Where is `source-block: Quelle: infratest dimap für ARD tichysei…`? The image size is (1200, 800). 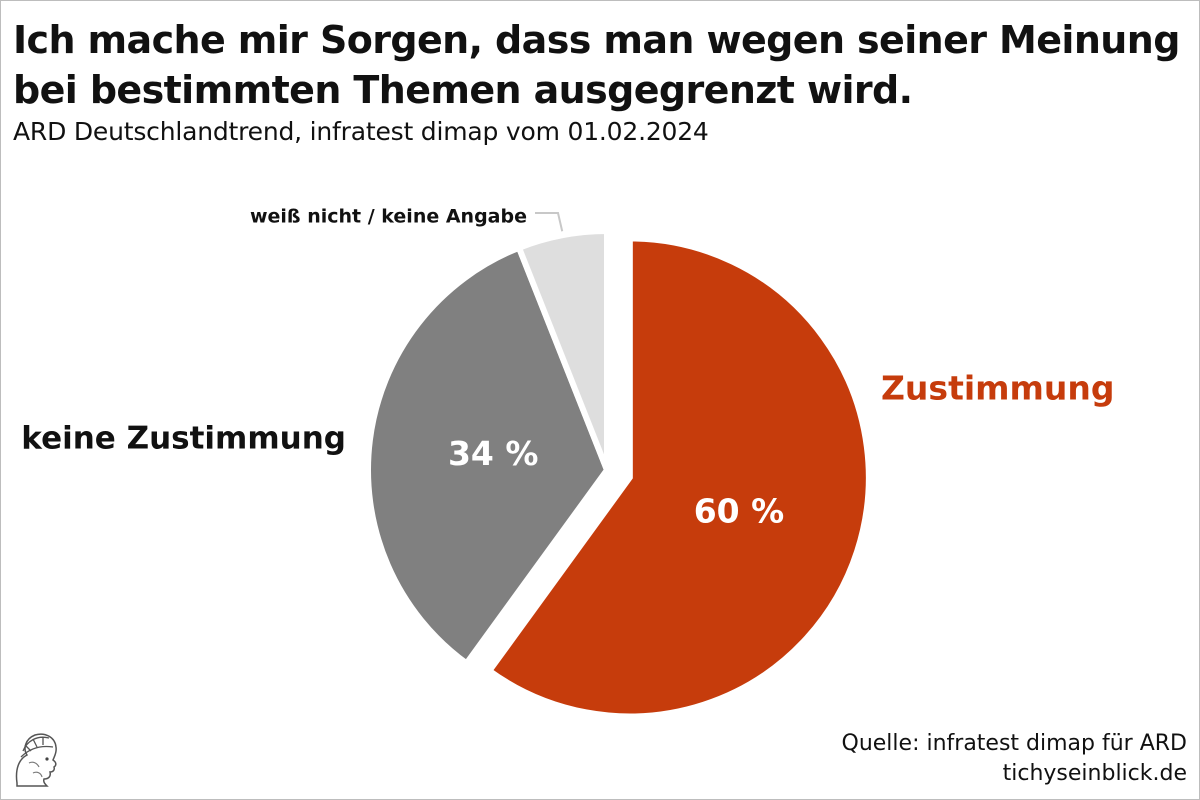
source-block: Quelle: infratest dimap für ARD tichysei… is located at coordinates (1014, 759).